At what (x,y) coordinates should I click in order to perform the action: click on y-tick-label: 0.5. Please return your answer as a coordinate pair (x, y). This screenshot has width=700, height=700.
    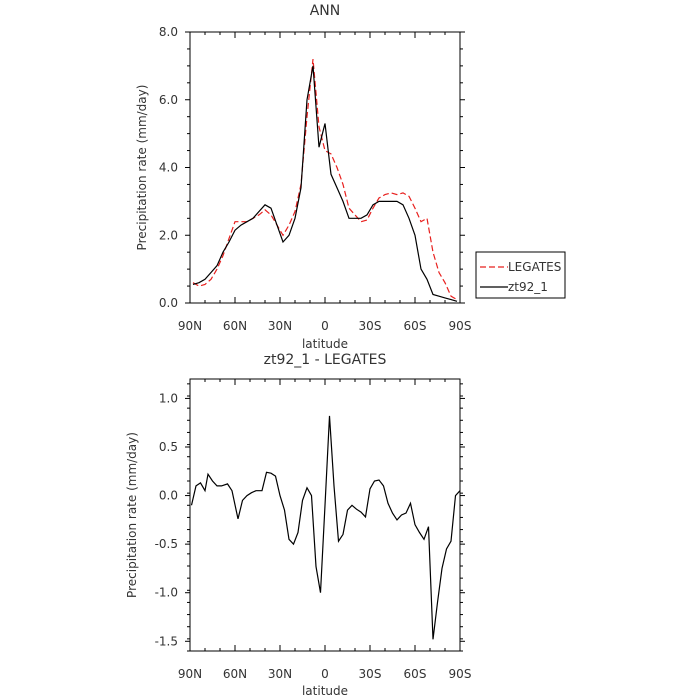
    Looking at the image, I should click on (168, 447).